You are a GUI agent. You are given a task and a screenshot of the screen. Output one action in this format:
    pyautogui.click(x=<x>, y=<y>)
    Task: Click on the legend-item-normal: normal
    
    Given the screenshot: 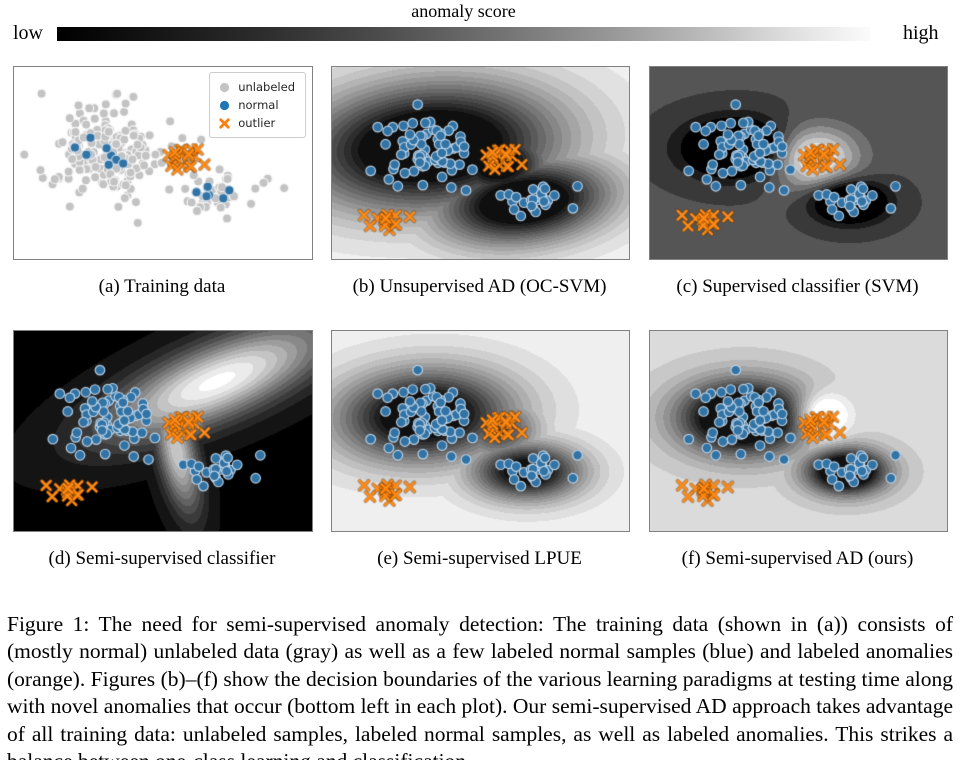 What is the action you would take?
    pyautogui.click(x=256, y=105)
    